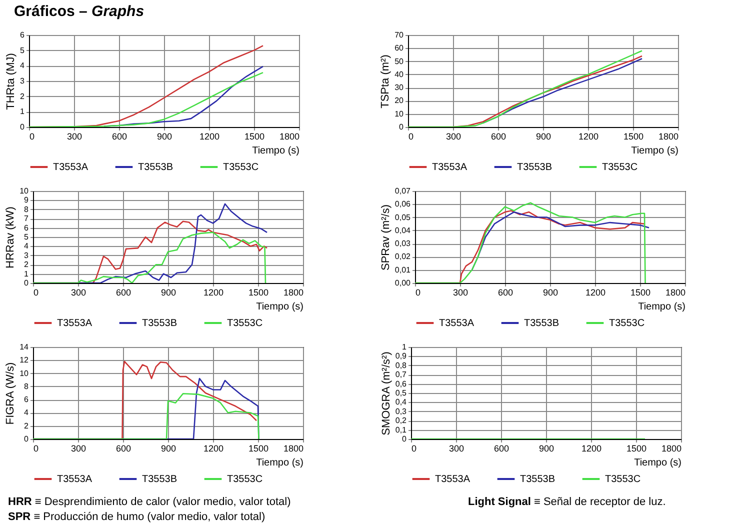  Describe the element at coordinates (401, 421) in the screenshot. I see `y-tick-label: 0,2` at that location.